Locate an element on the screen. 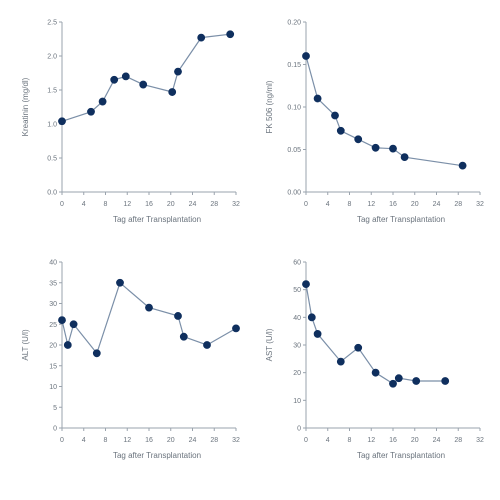  y-tick-label: 60 is located at coordinates (297, 263).